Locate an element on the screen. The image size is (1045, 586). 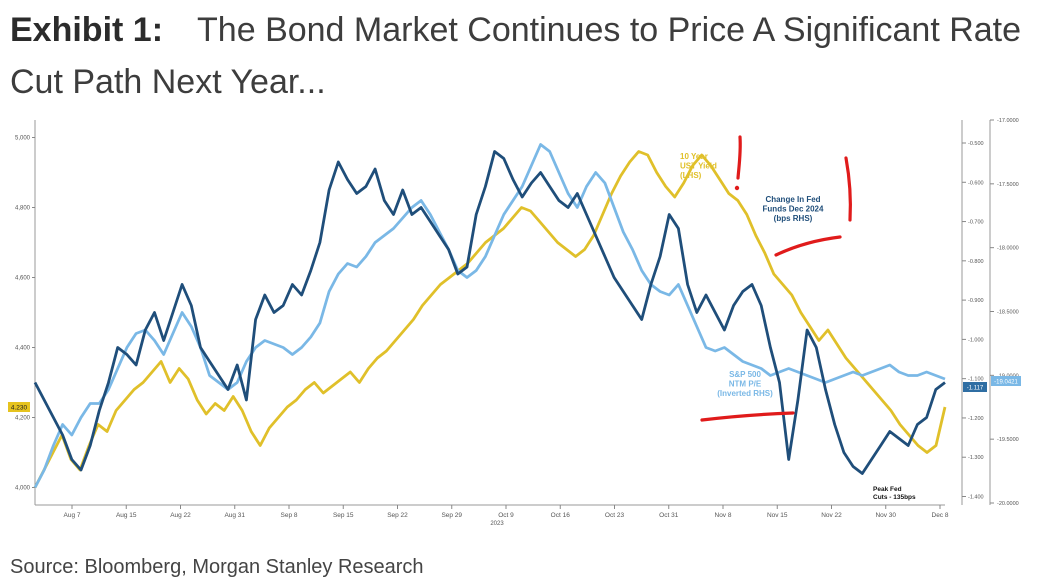
x-axis-tick-label: Aug 22 is located at coordinates (180, 515).